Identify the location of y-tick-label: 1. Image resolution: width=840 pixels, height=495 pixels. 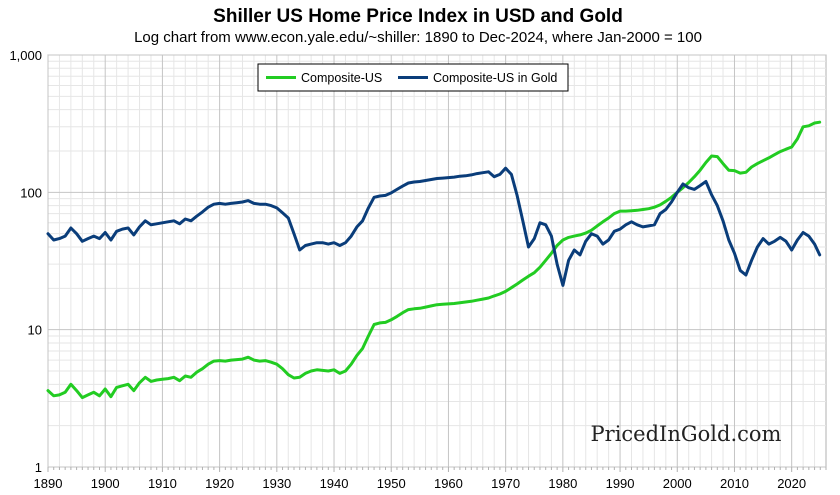
(38, 467).